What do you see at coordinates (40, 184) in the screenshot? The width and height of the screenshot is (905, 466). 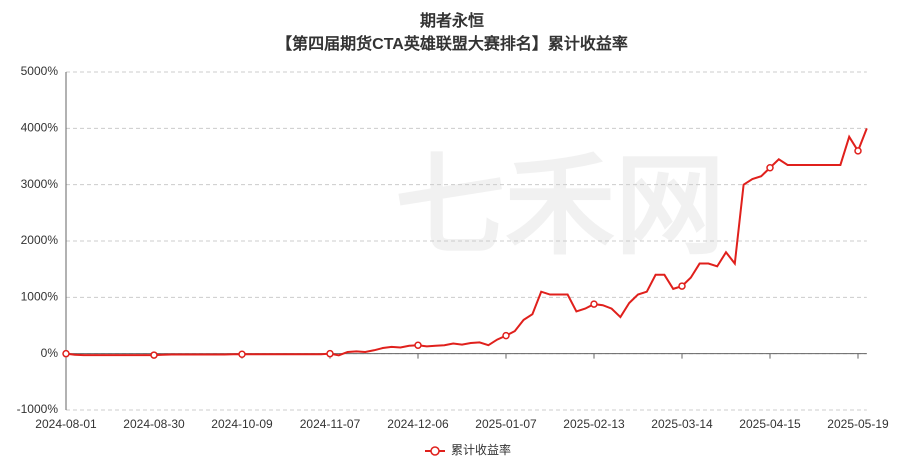 I see `y-tick-label: 3000%` at bounding box center [40, 184].